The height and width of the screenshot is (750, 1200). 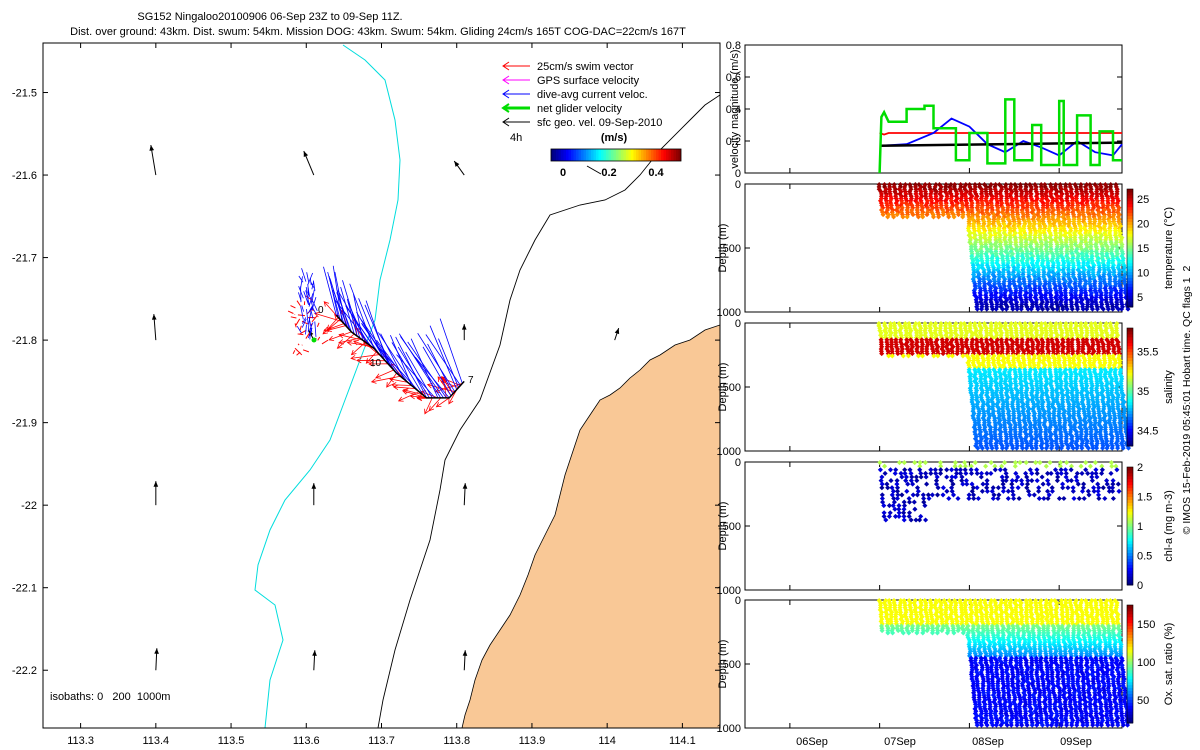 What do you see at coordinates (592, 95) in the screenshot?
I see `legend-dac: dive-avg current veloc.` at bounding box center [592, 95].